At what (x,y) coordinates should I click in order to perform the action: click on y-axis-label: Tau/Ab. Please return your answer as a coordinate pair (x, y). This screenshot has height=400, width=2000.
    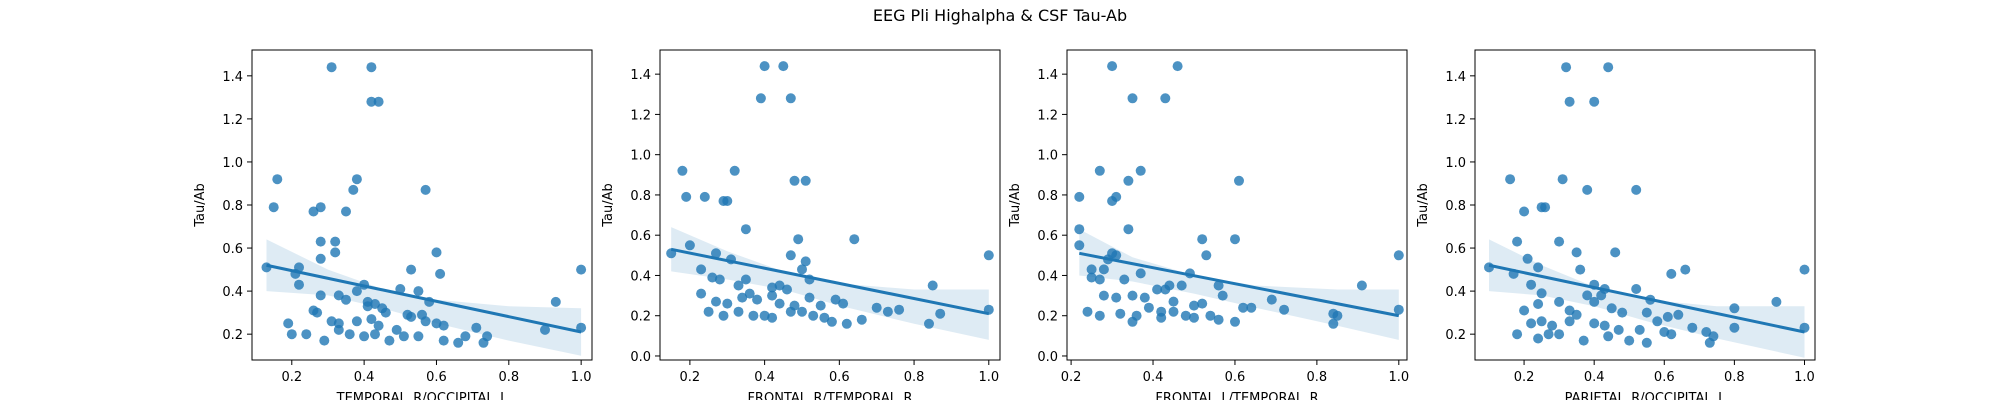
    Looking at the image, I should click on (1423, 205).